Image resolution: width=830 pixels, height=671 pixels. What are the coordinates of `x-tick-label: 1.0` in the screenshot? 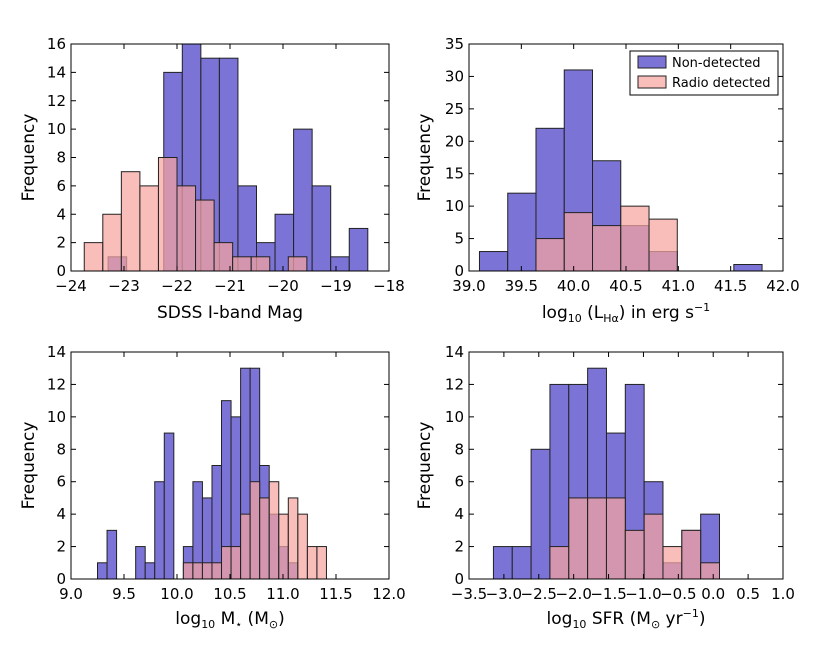 It's located at (783, 594).